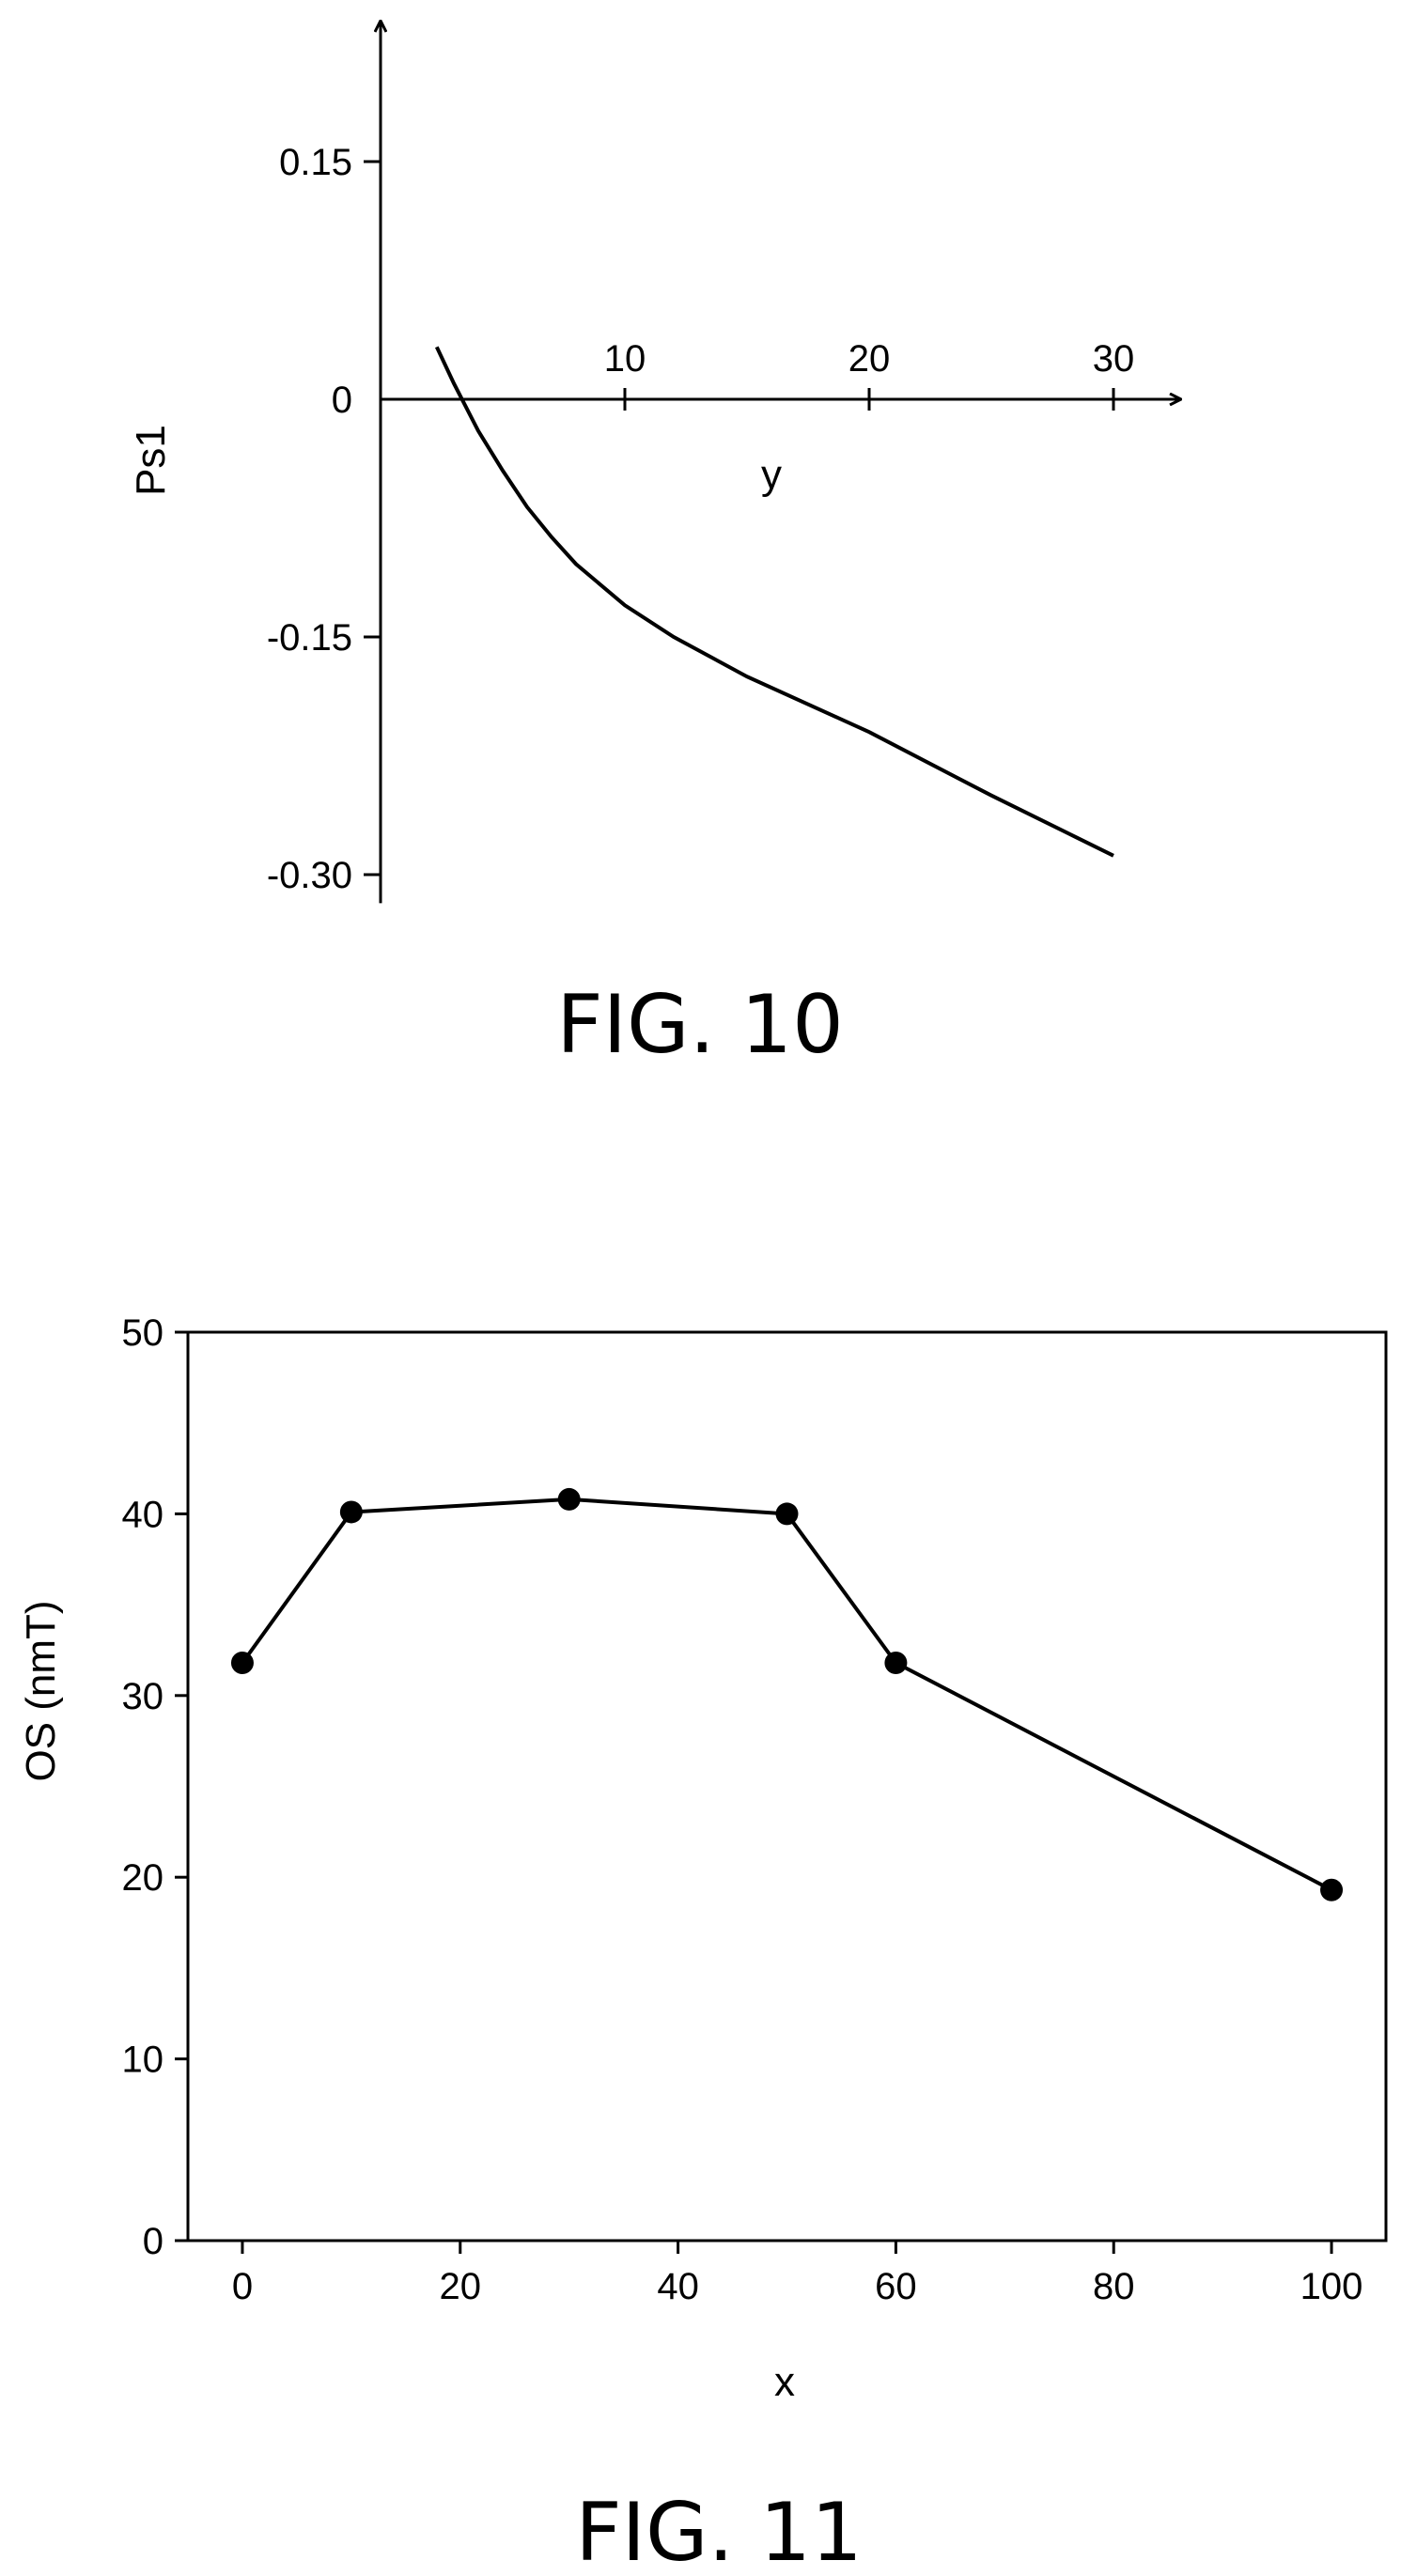 The width and height of the screenshot is (1401, 2576). Describe the element at coordinates (41, 1691) in the screenshot. I see `fig11-y-axis-label: OS (nmT)` at that location.